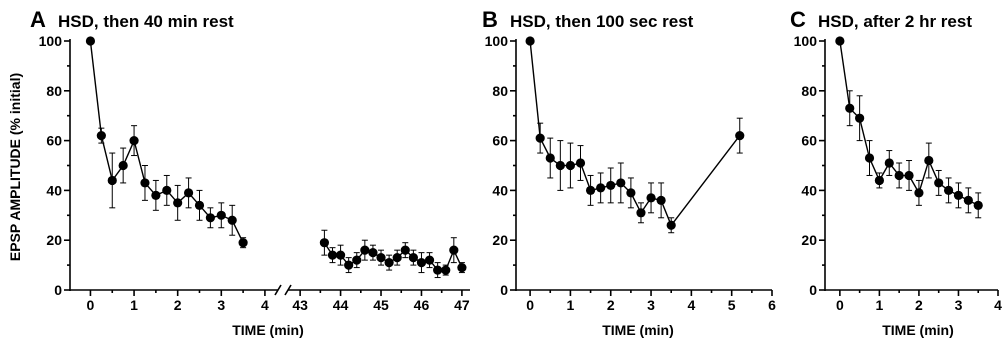 Image resolution: width=1003 pixels, height=346 pixels. What do you see at coordinates (504, 290) in the screenshot?
I see `panel-b-y-tick-label: 0` at bounding box center [504, 290].